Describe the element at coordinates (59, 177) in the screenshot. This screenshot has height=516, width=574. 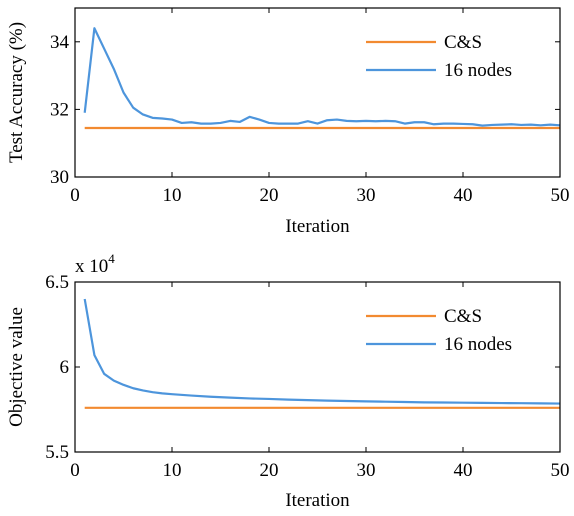
I see `y-tick-label: 30` at that location.